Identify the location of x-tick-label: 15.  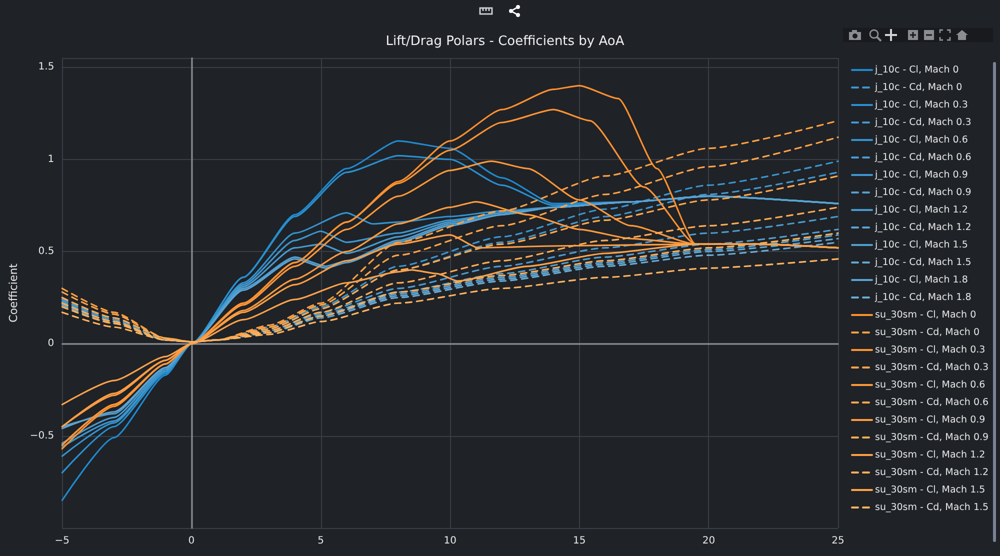
(579, 541).